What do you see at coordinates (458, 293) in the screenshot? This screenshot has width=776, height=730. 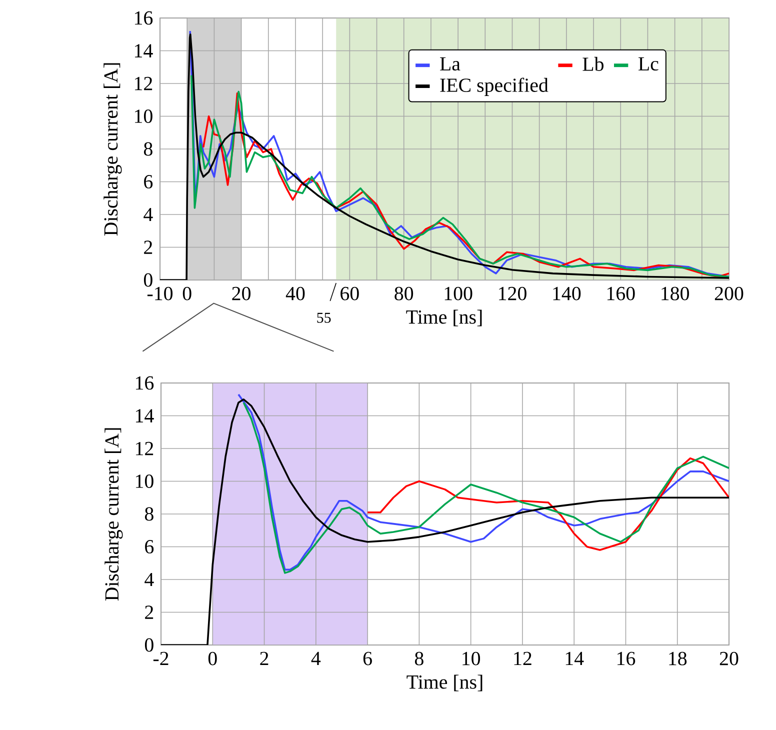 I see `x-tick-label: 100` at bounding box center [458, 293].